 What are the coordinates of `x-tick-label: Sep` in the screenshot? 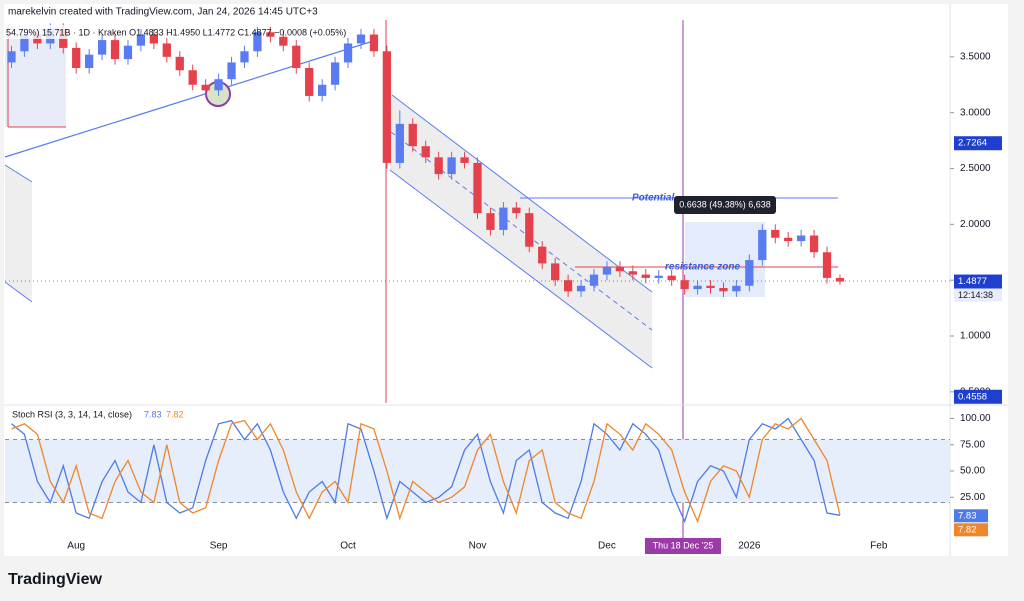 It's located at (219, 546).